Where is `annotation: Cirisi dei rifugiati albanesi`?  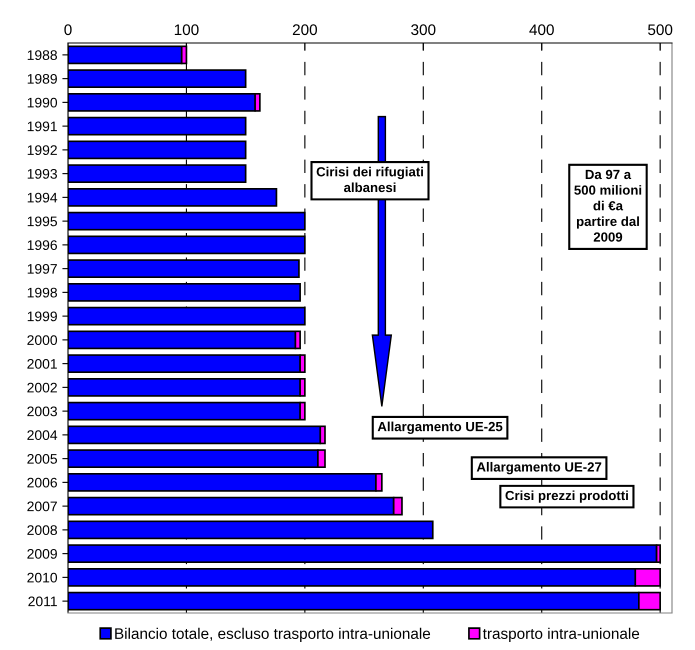 annotation: Cirisi dei rifugiati albanesi is located at coordinates (369, 179).